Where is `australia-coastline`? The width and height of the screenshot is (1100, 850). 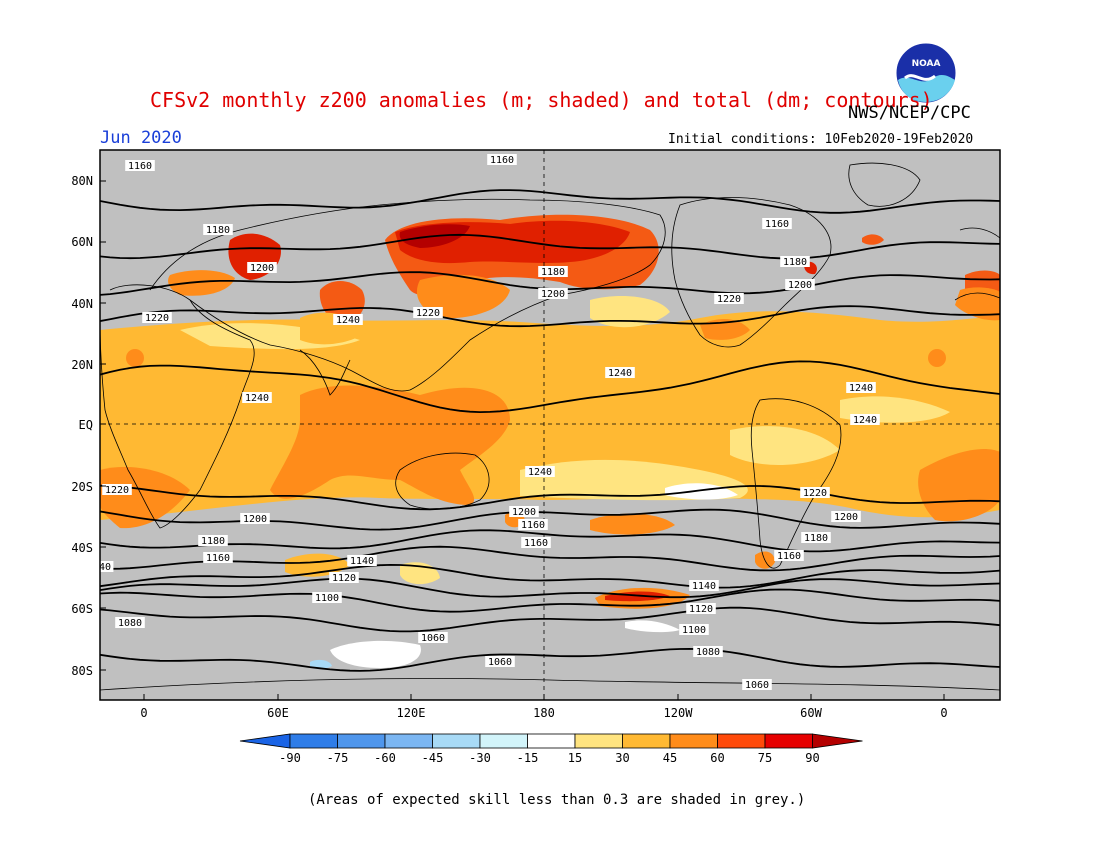 australia-coastline is located at coordinates (442, 481).